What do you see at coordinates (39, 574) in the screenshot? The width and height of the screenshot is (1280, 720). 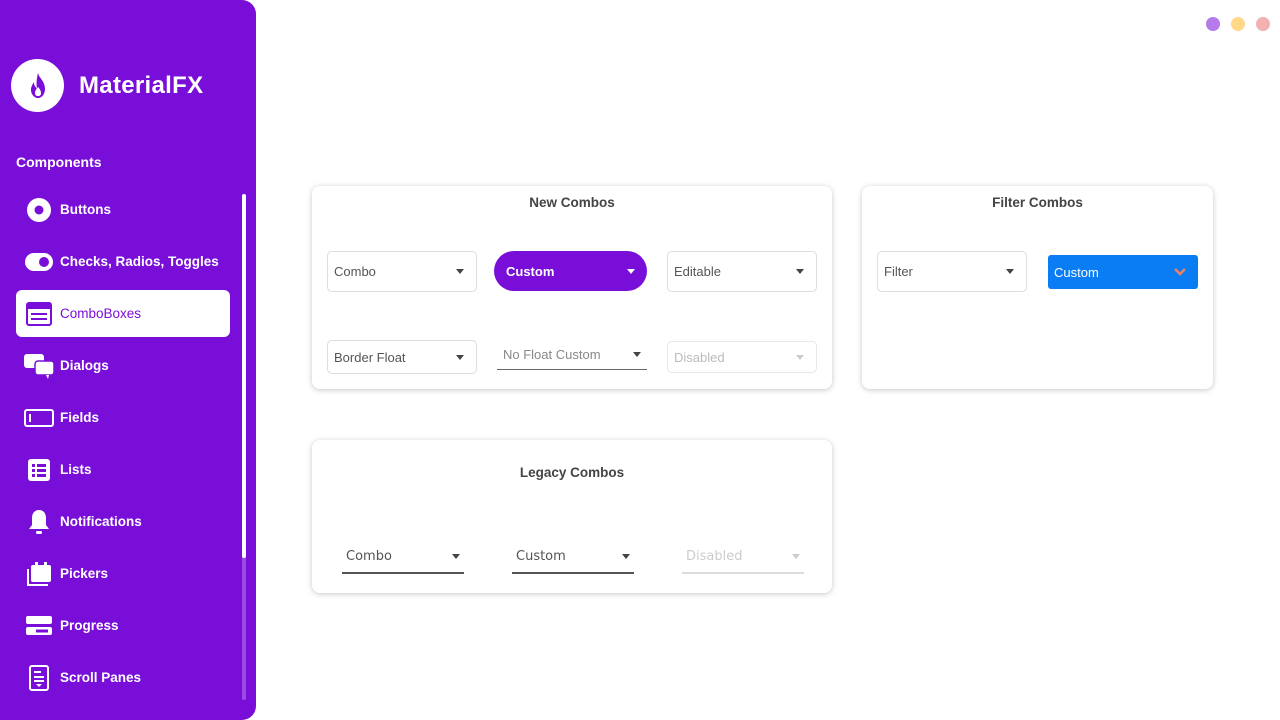 I see `calendar-icon` at bounding box center [39, 574].